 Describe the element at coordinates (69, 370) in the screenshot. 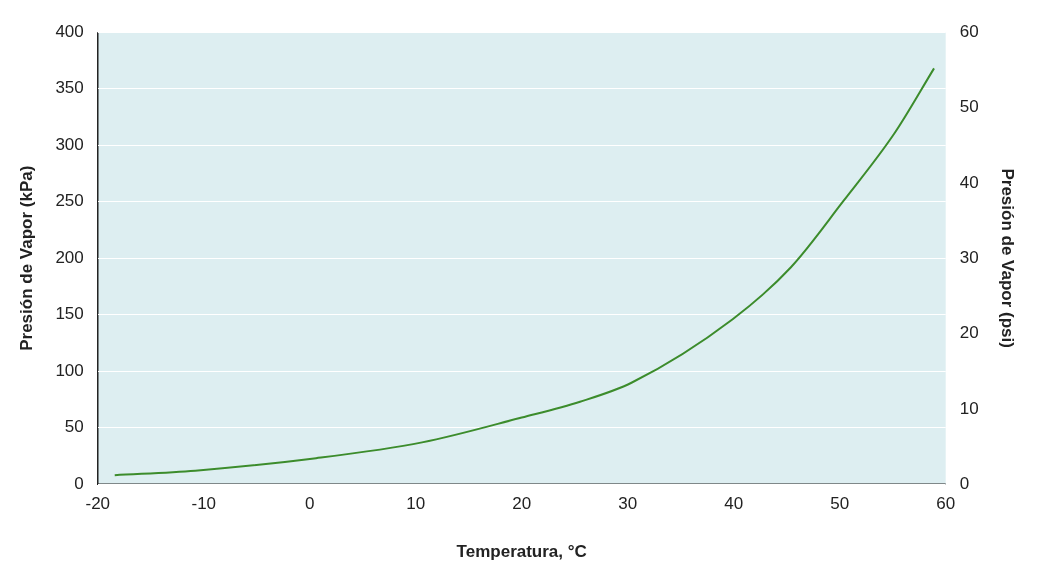

I see `y-tick-label: 100` at that location.